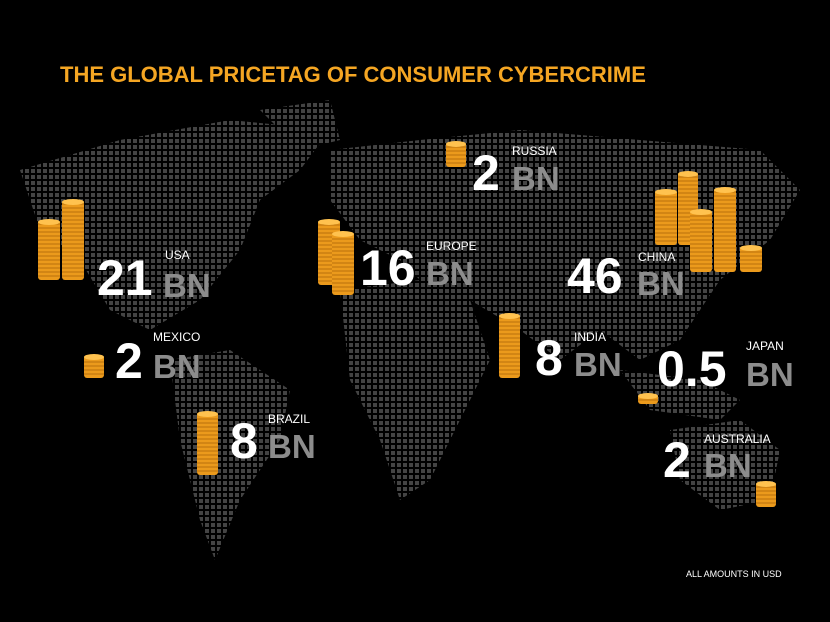  I want to click on region-amount: 21, so click(125, 278).